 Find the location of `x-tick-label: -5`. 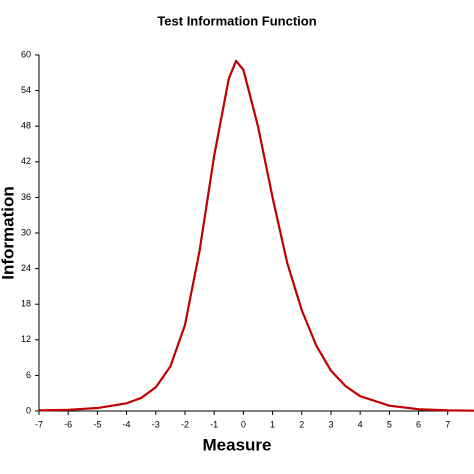

x-tick-label: -5 is located at coordinates (97, 424).